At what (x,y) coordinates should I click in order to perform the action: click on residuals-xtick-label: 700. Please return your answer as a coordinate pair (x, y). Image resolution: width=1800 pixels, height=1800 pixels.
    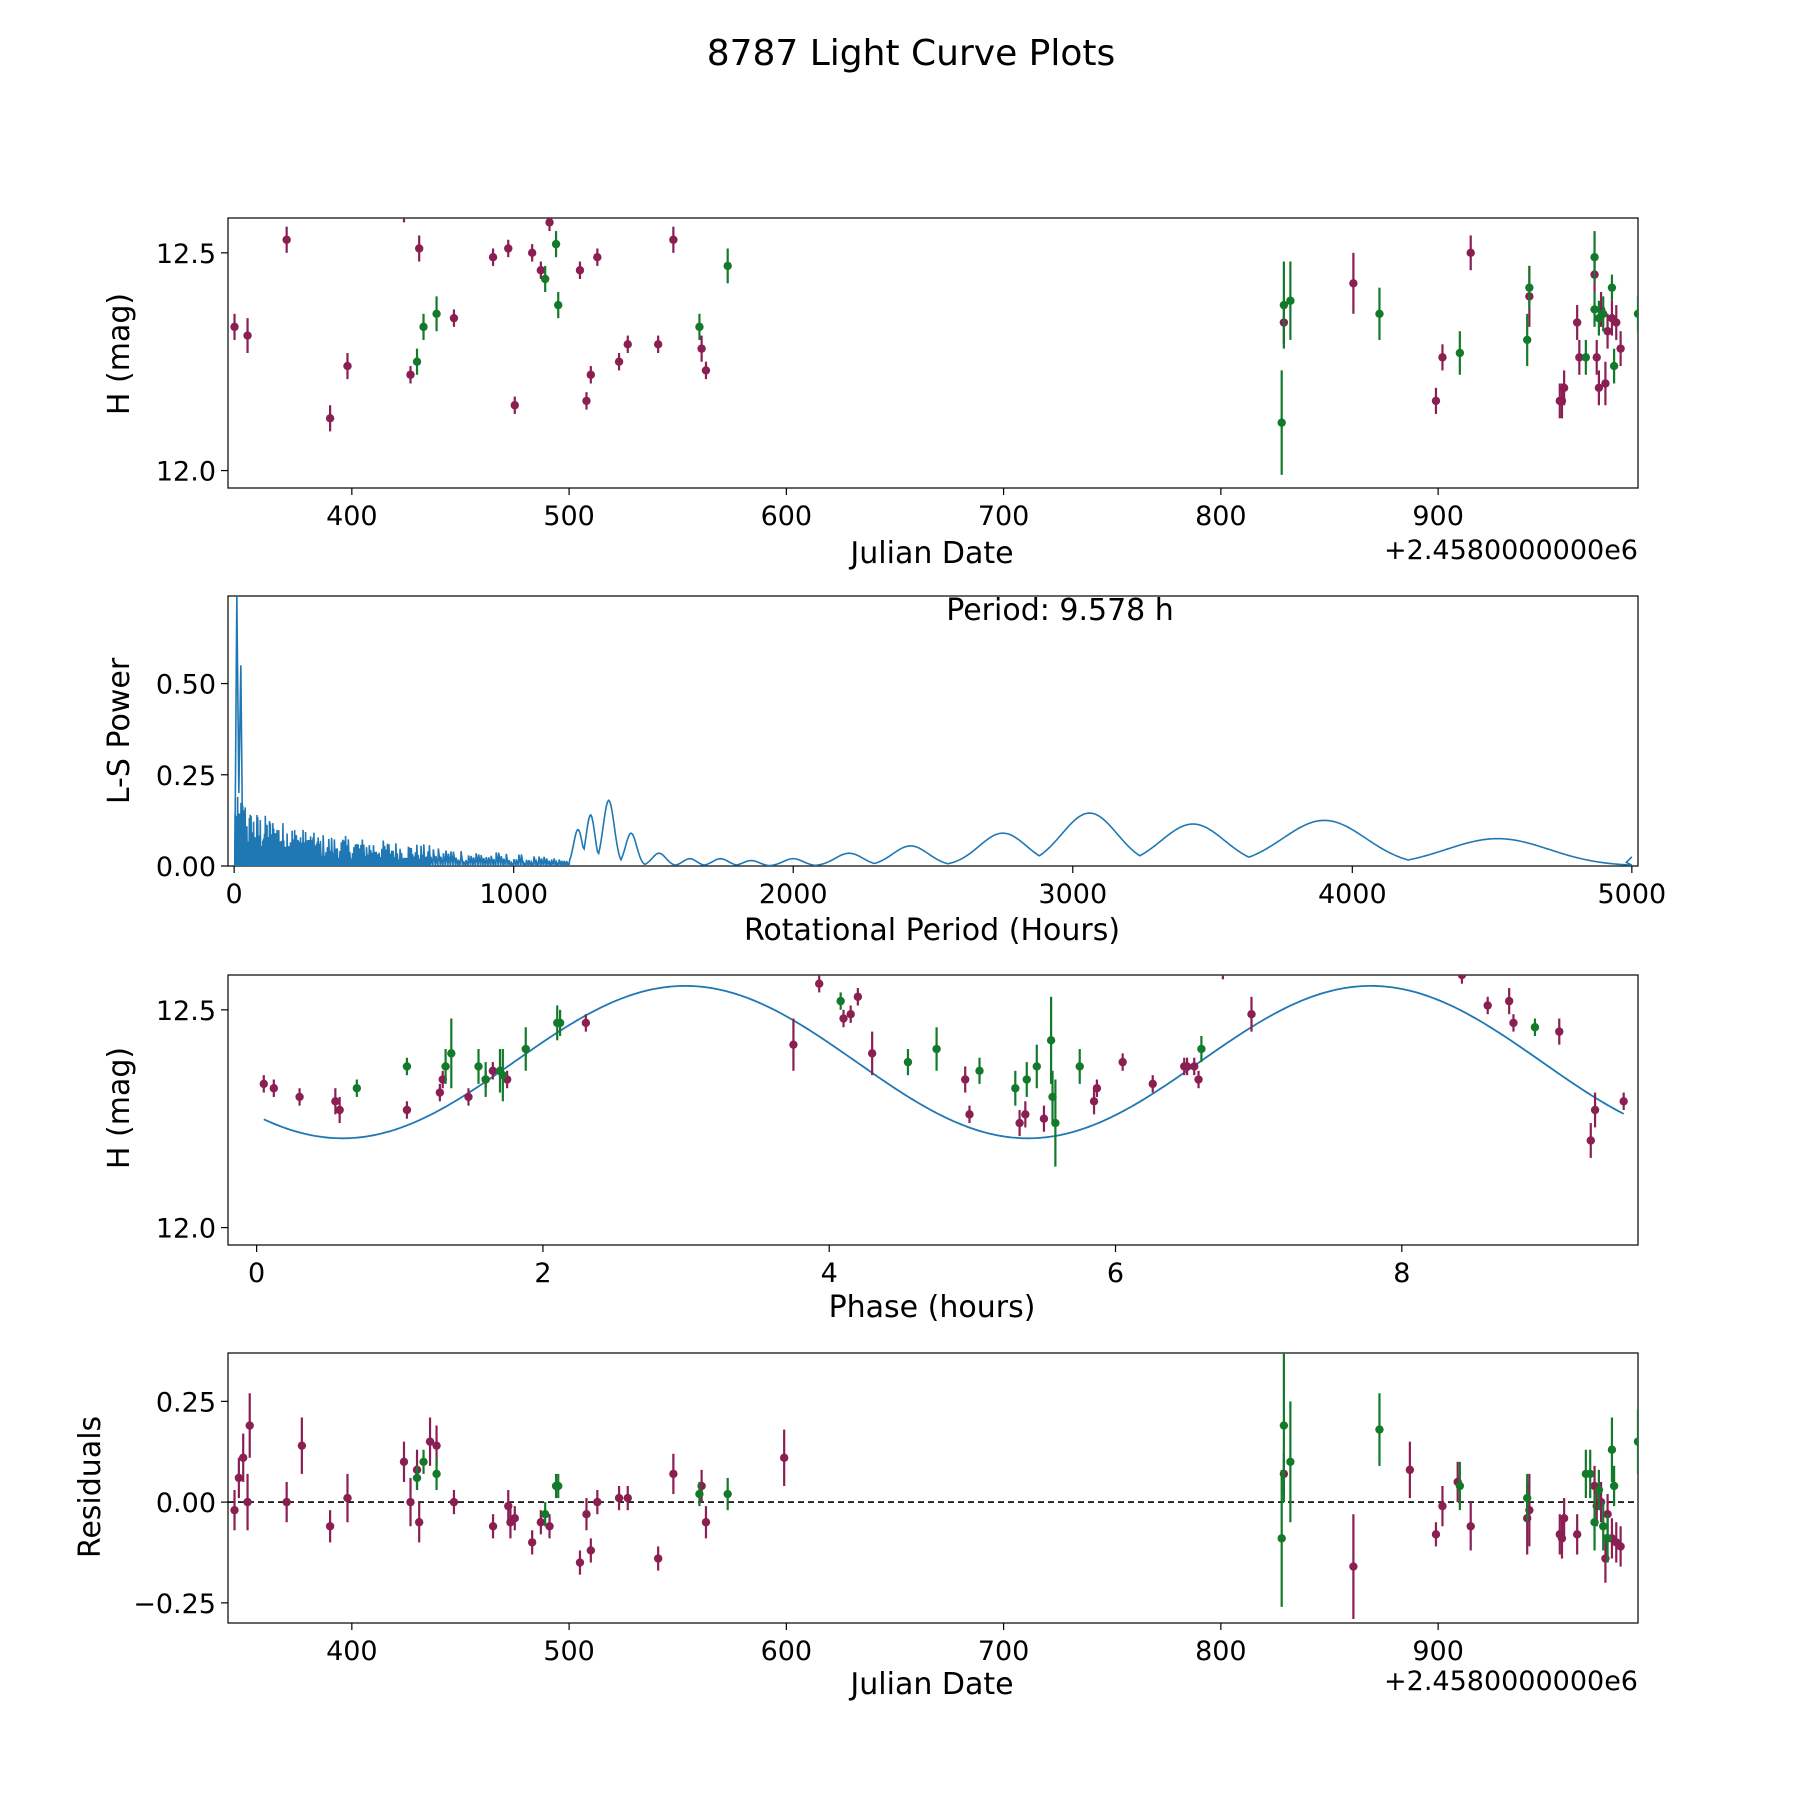
    Looking at the image, I should click on (1004, 1651).